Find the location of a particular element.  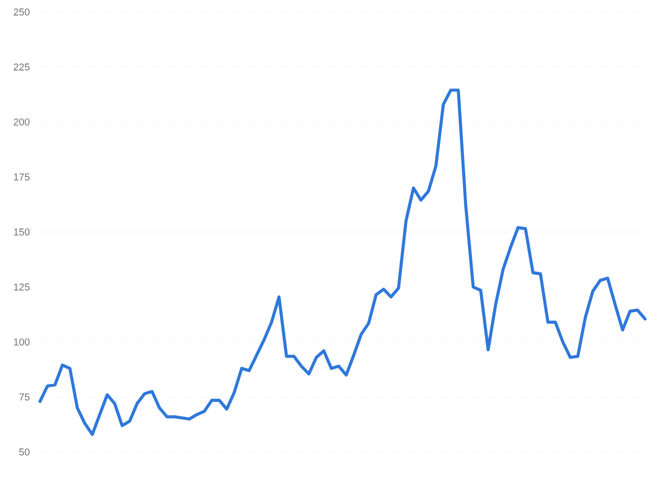

y-tick-label: 225 is located at coordinates (22, 67).